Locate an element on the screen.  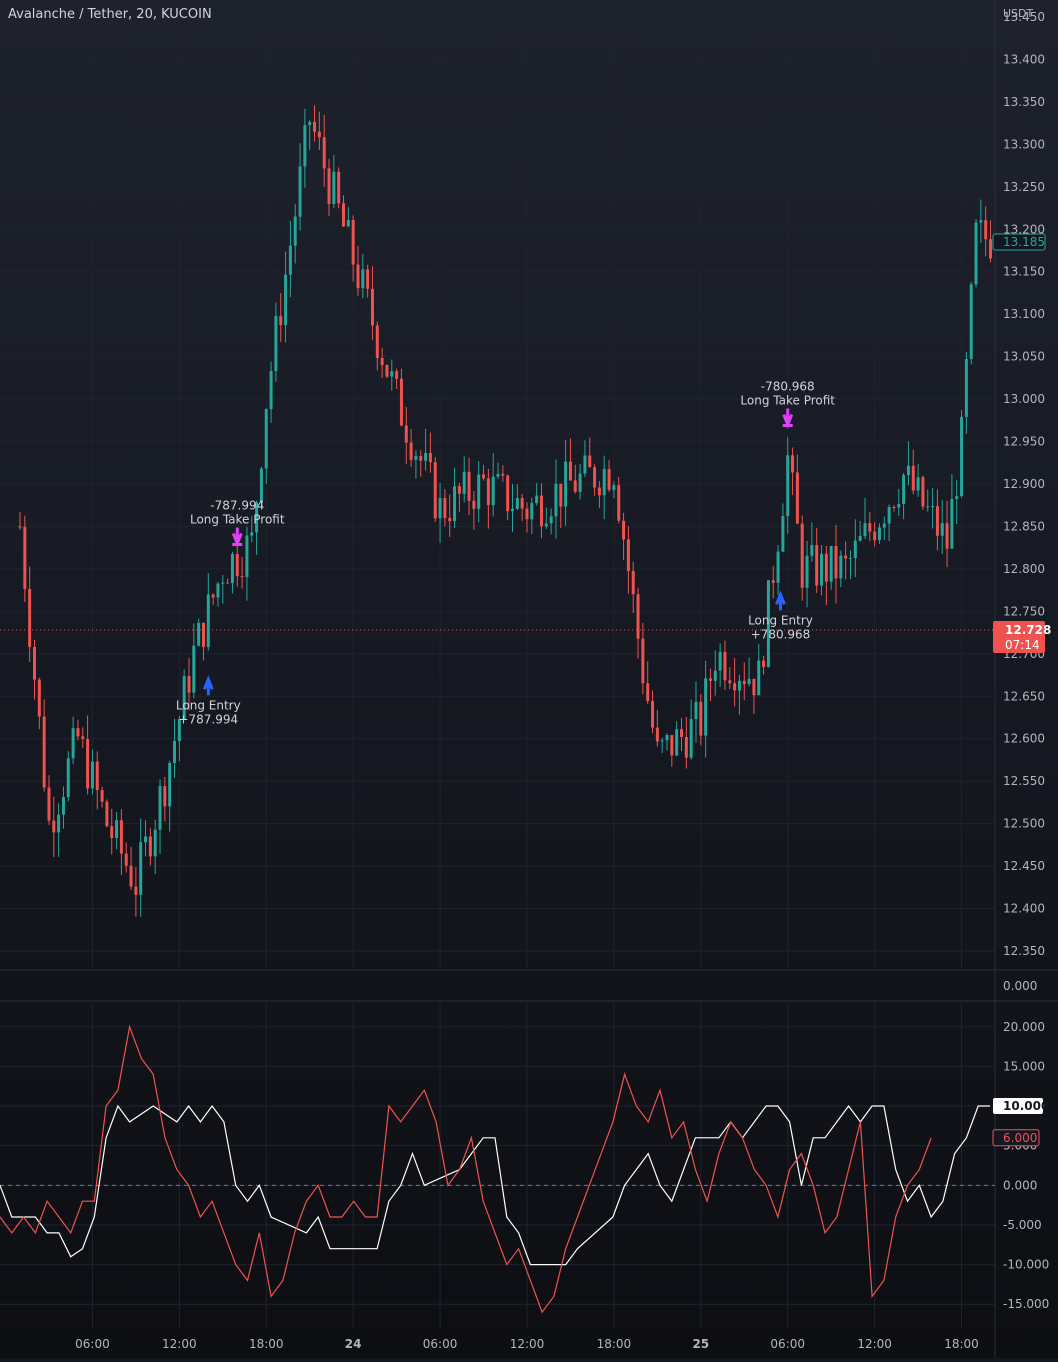
take-profit-arrow-icon is located at coordinates (788, 418).